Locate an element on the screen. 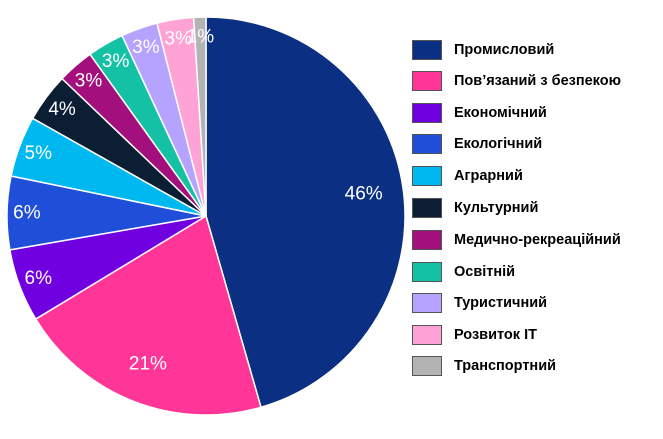 The height and width of the screenshot is (439, 663). slice-value-label-4: 5% is located at coordinates (39, 153).